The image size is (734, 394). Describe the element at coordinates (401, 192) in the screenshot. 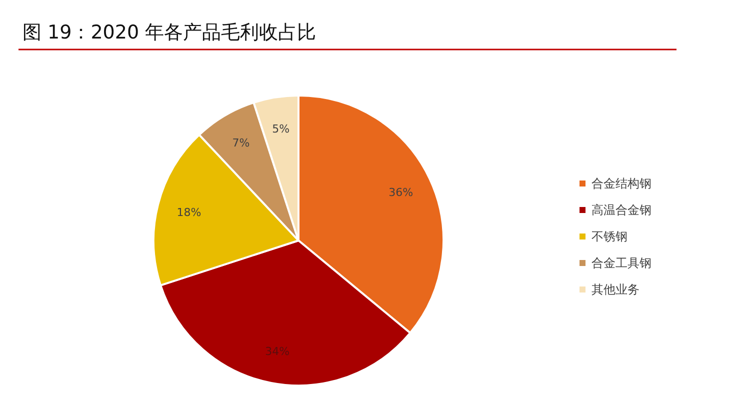

I see `data-label: 36%` at that location.